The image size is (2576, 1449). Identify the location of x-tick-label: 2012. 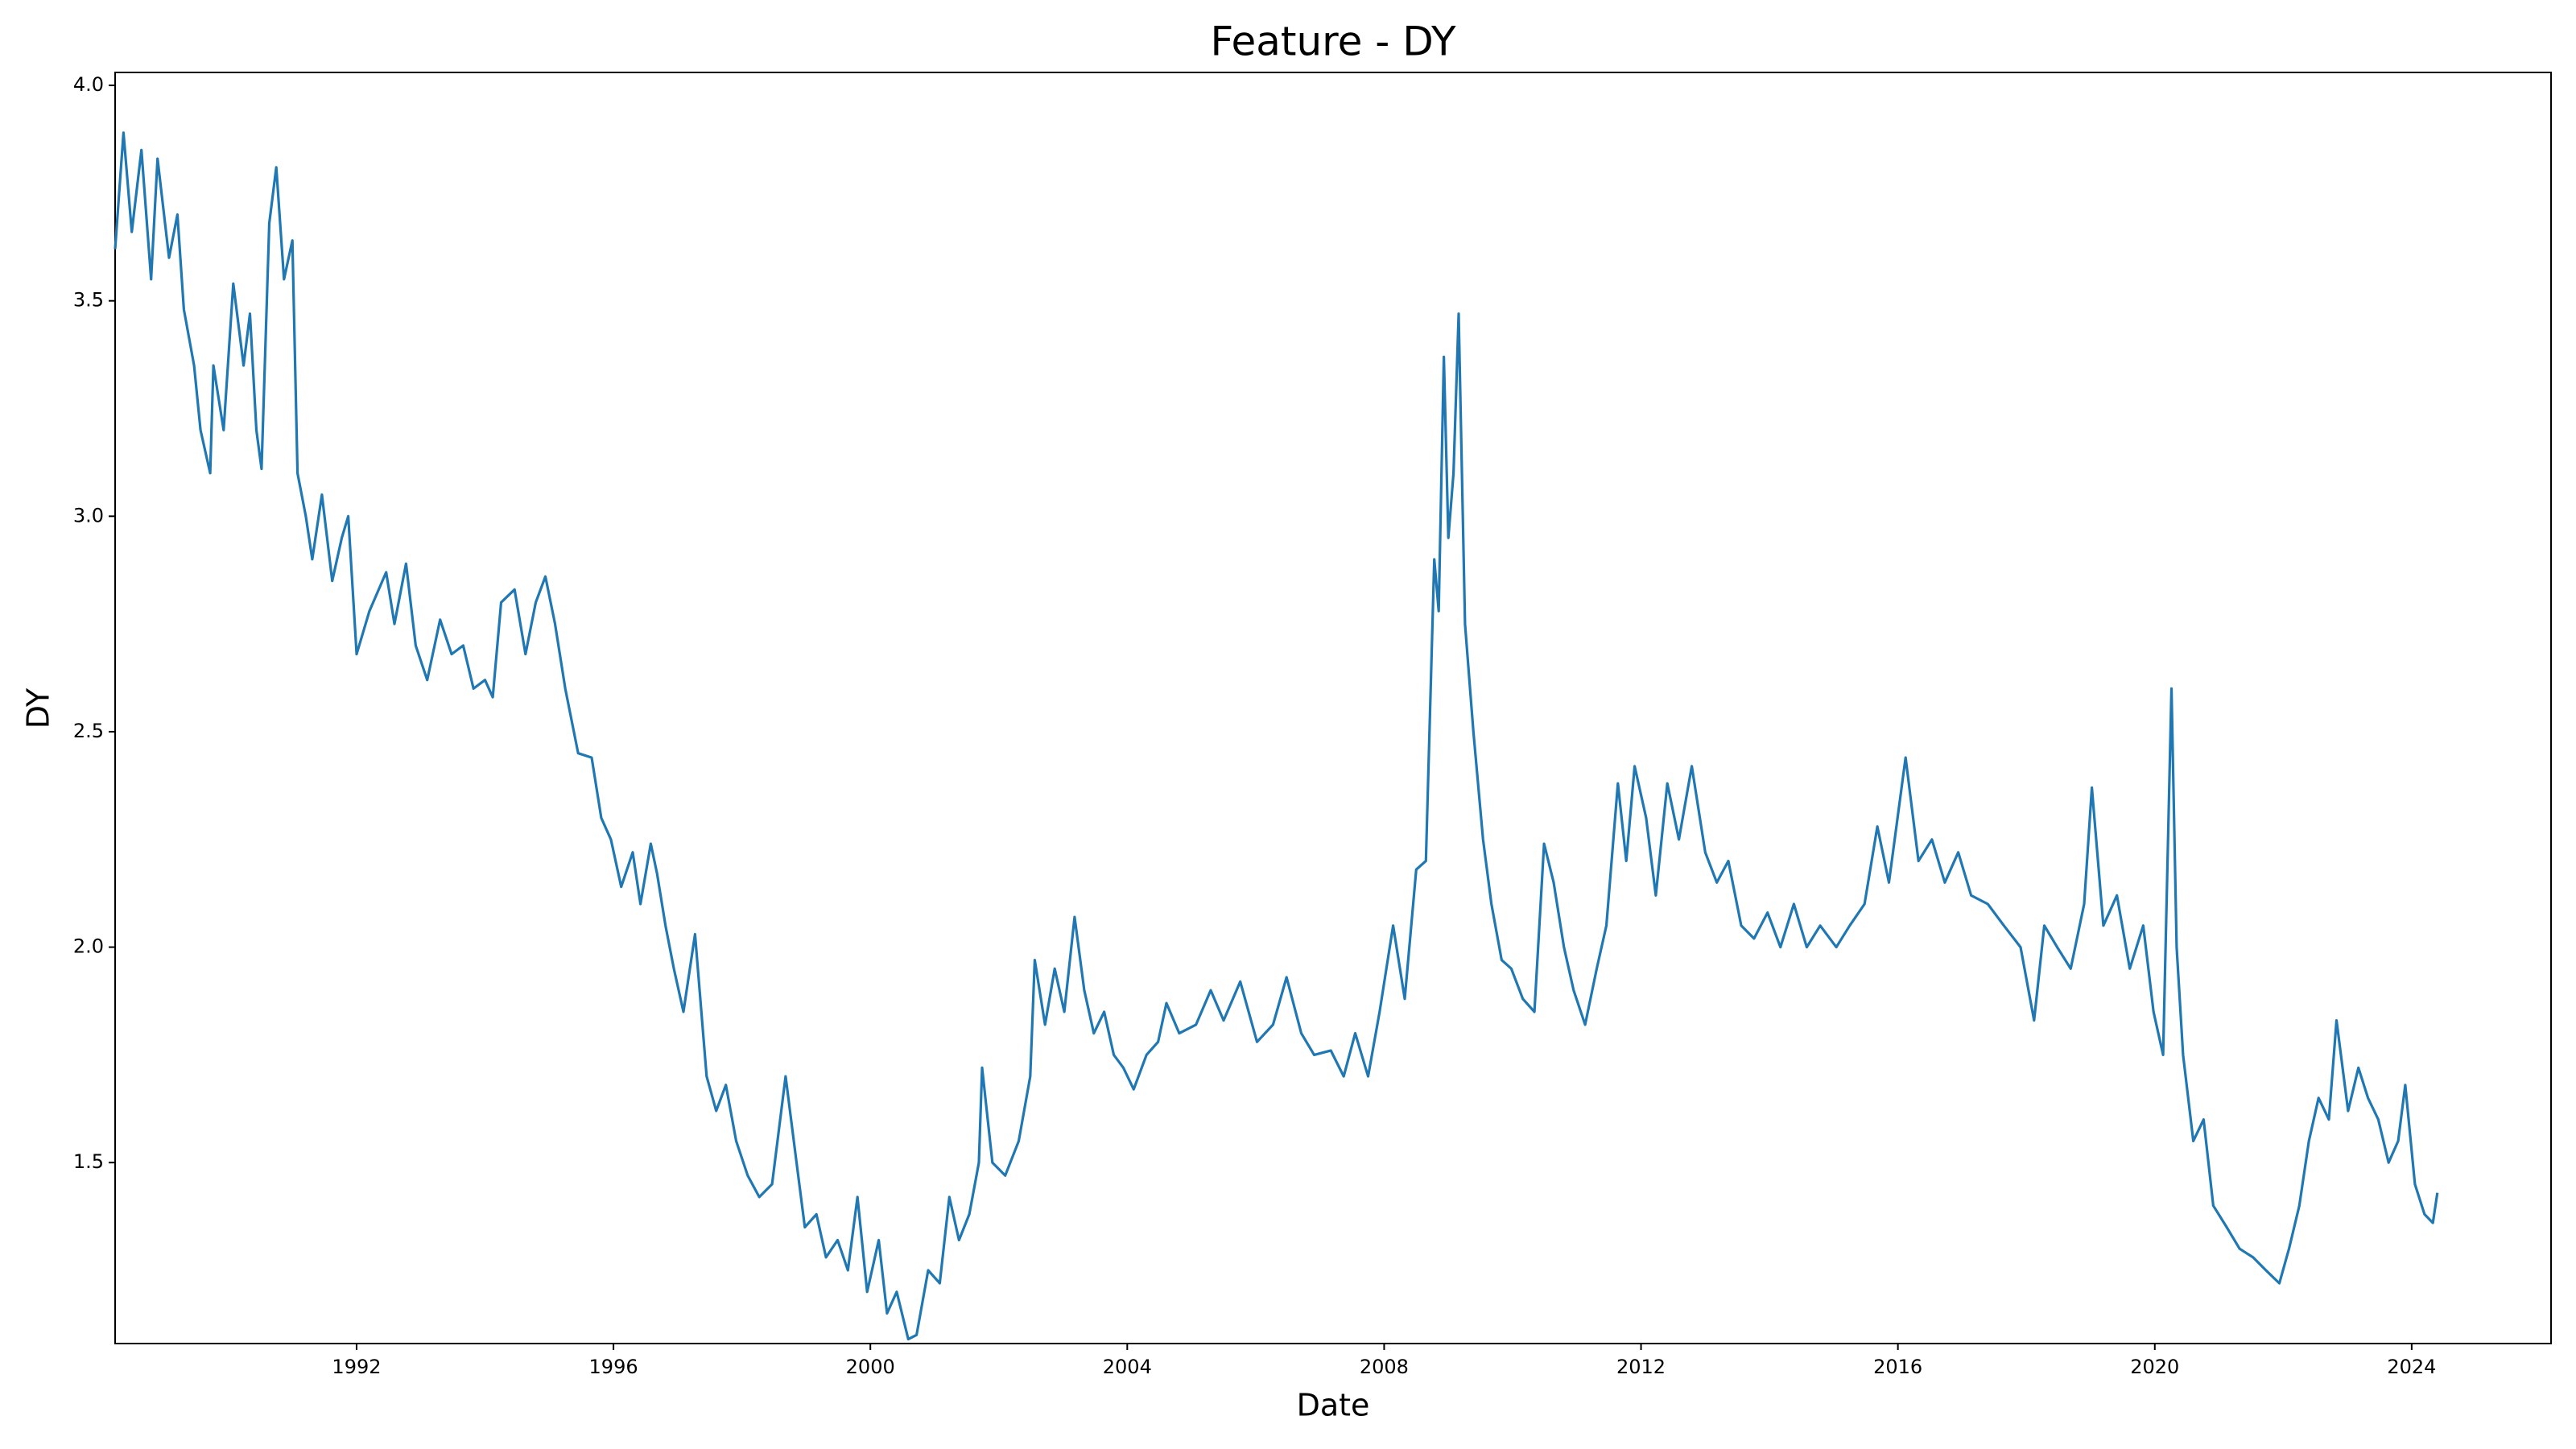
(1641, 1367).